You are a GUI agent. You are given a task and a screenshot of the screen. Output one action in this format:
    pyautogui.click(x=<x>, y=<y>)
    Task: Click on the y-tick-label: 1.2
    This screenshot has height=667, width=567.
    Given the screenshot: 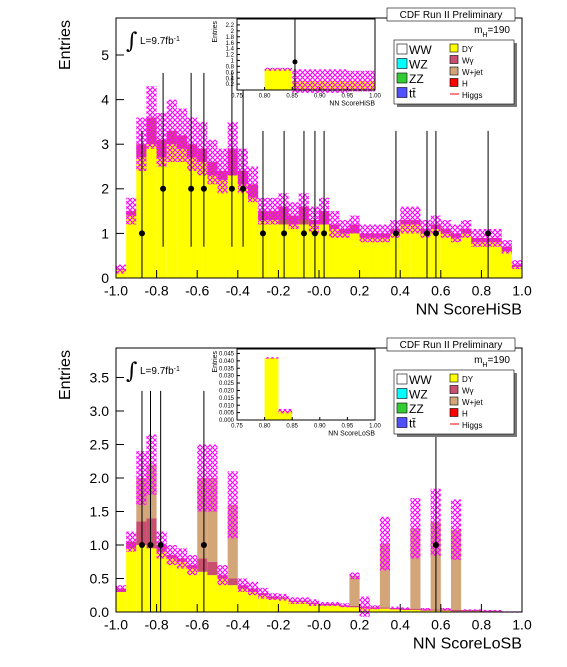 What is the action you would take?
    pyautogui.click(x=230, y=56)
    